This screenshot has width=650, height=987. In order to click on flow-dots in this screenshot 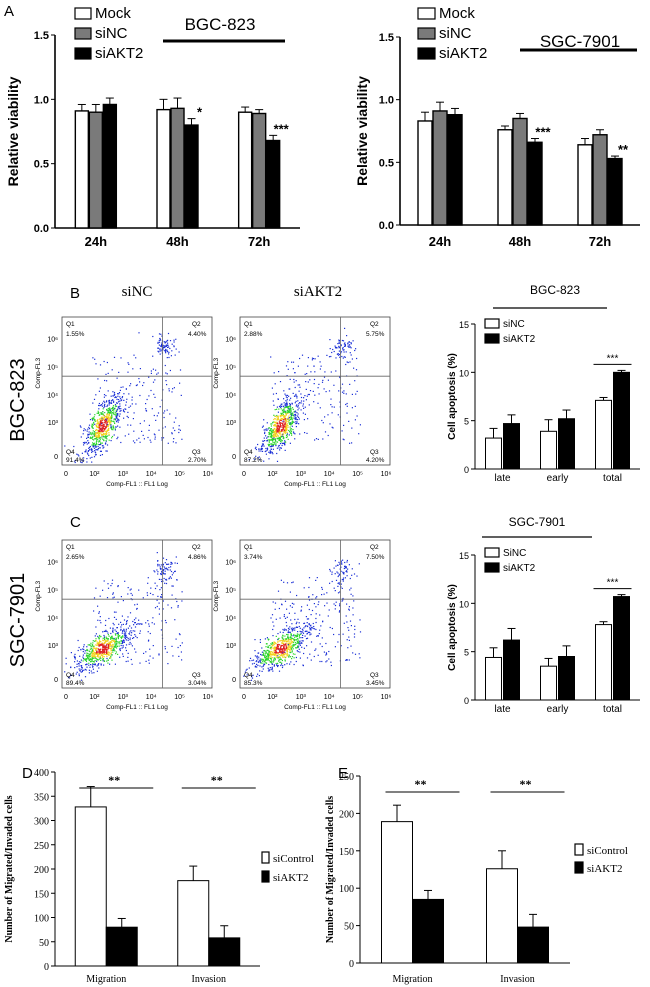, I will do `click(123, 398)`.